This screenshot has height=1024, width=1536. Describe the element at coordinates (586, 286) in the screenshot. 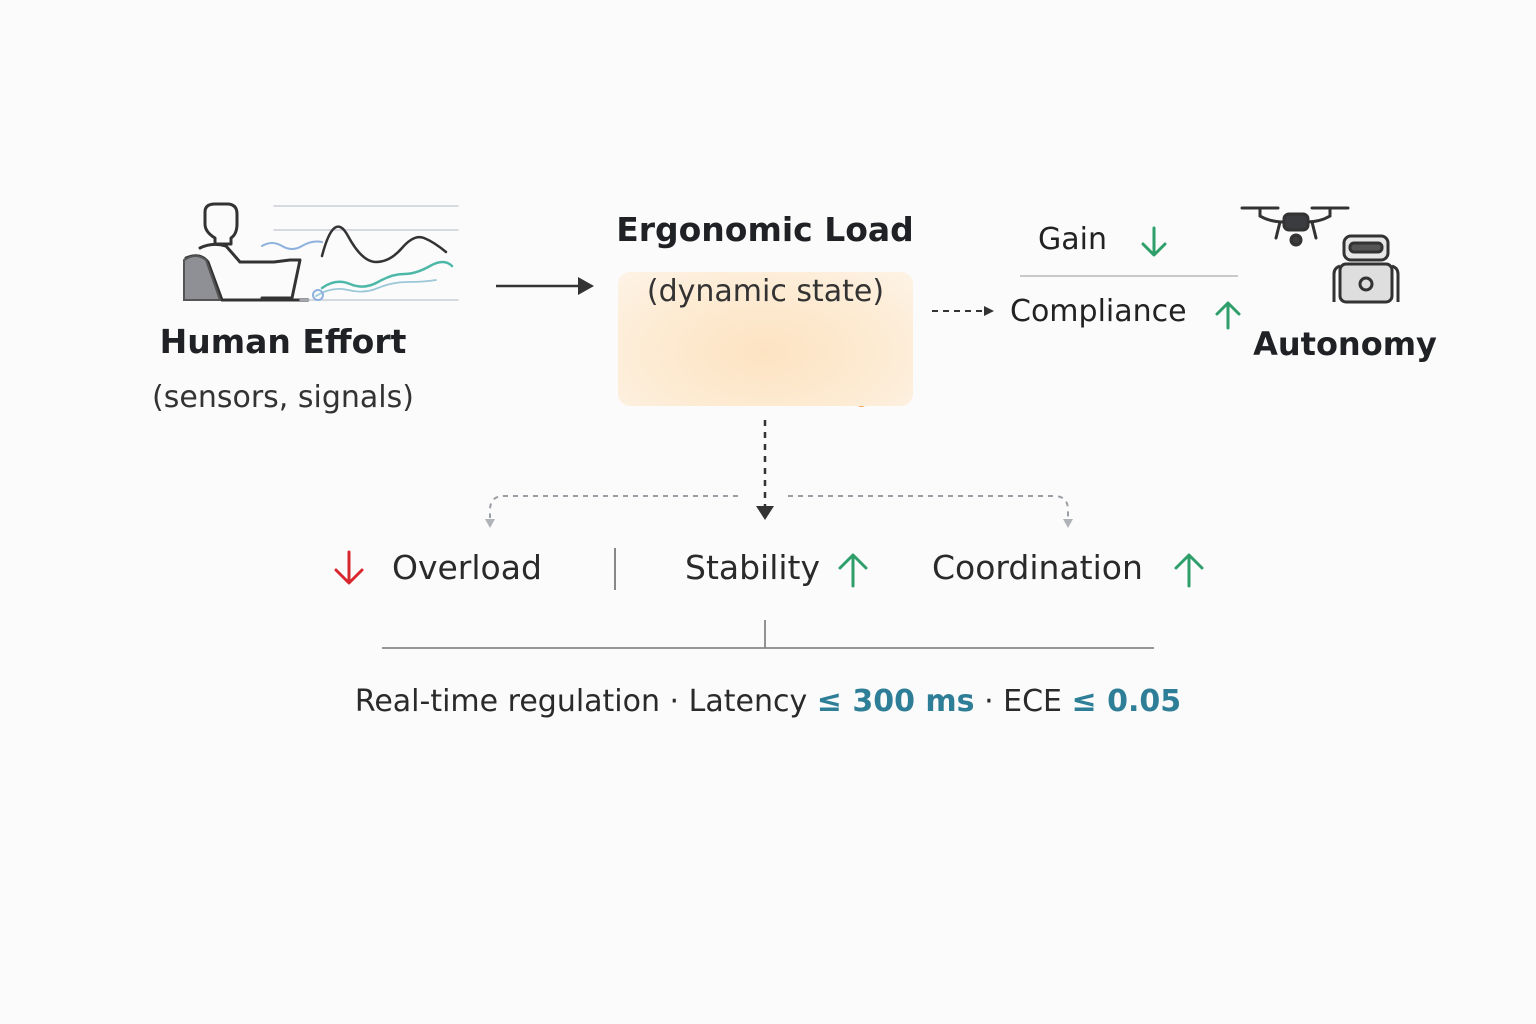

I see `flow-arrowhead` at that location.